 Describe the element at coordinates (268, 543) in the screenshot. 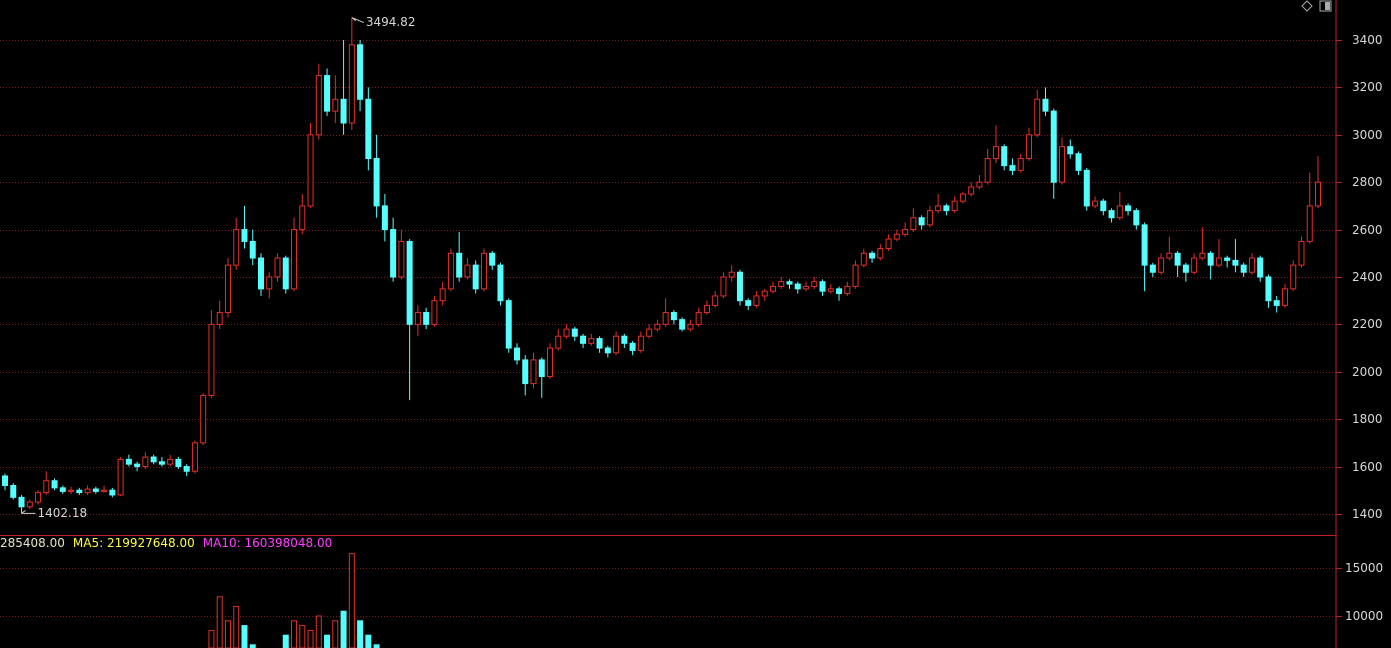

I see `volume-header-item: MA10: 160398048.00` at that location.